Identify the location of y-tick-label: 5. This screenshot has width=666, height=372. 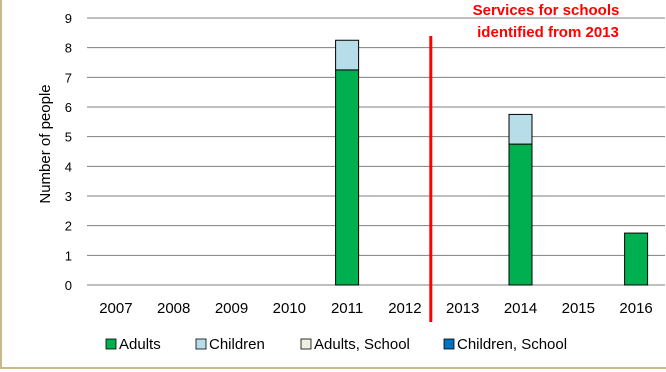
(68, 137).